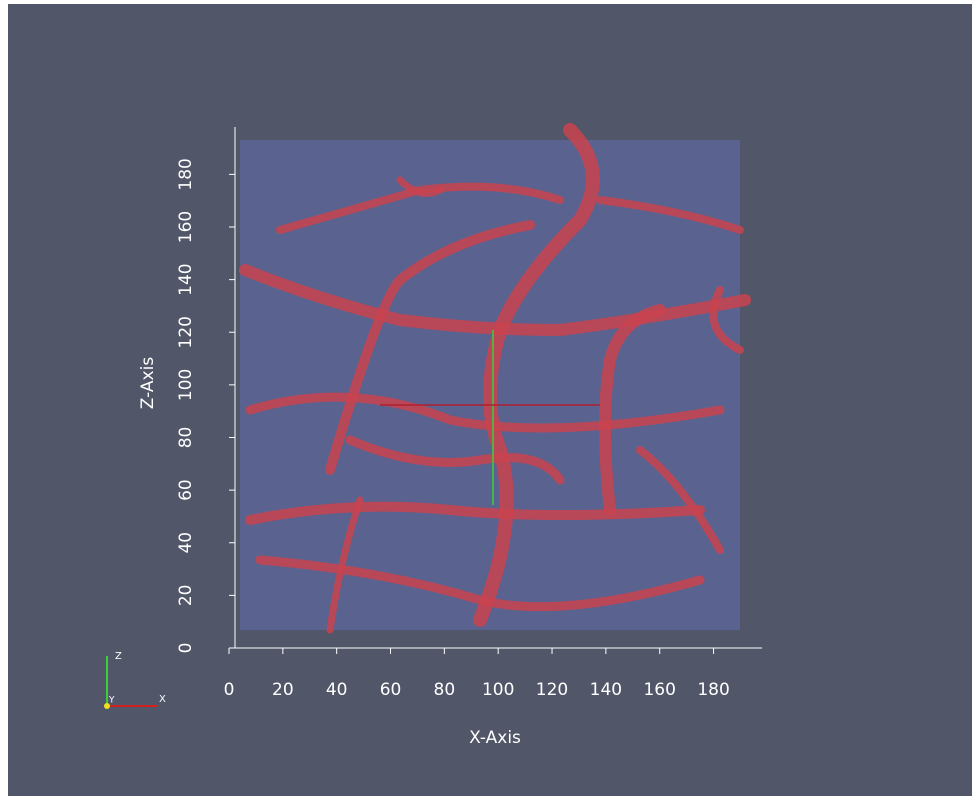 This screenshot has width=972, height=803. What do you see at coordinates (186, 438) in the screenshot?
I see `z-tick-label: 80` at bounding box center [186, 438].